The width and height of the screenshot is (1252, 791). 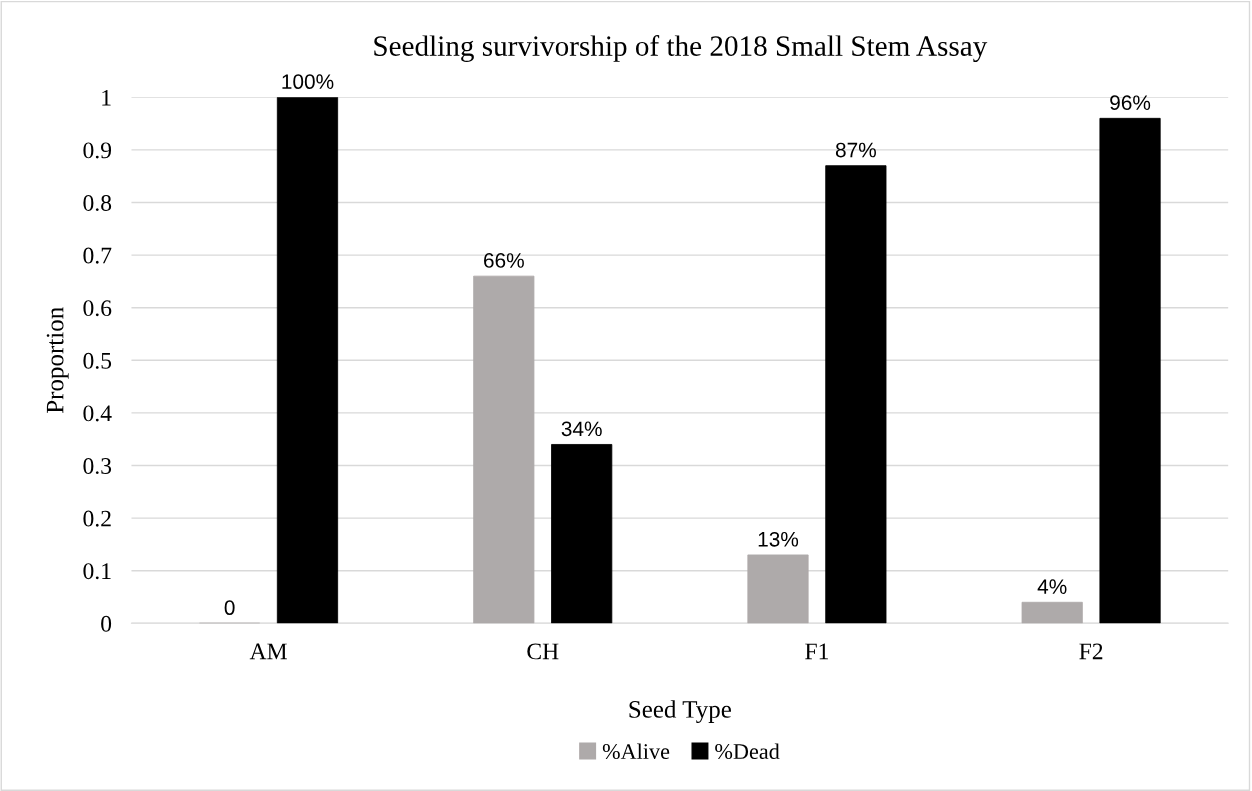 What do you see at coordinates (816, 651) in the screenshot?
I see `x-tick-label: F1` at bounding box center [816, 651].